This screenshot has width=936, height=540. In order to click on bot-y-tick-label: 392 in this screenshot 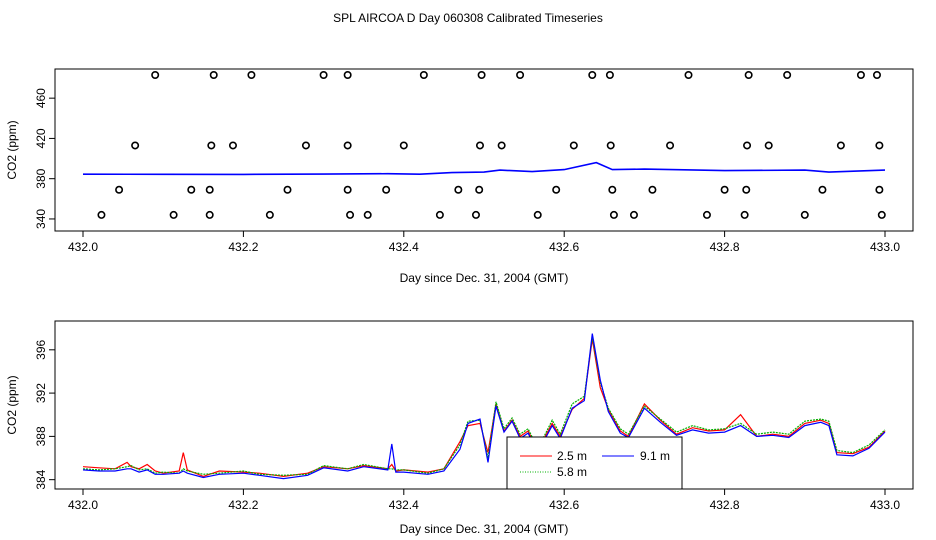, I will do `click(41, 393)`.